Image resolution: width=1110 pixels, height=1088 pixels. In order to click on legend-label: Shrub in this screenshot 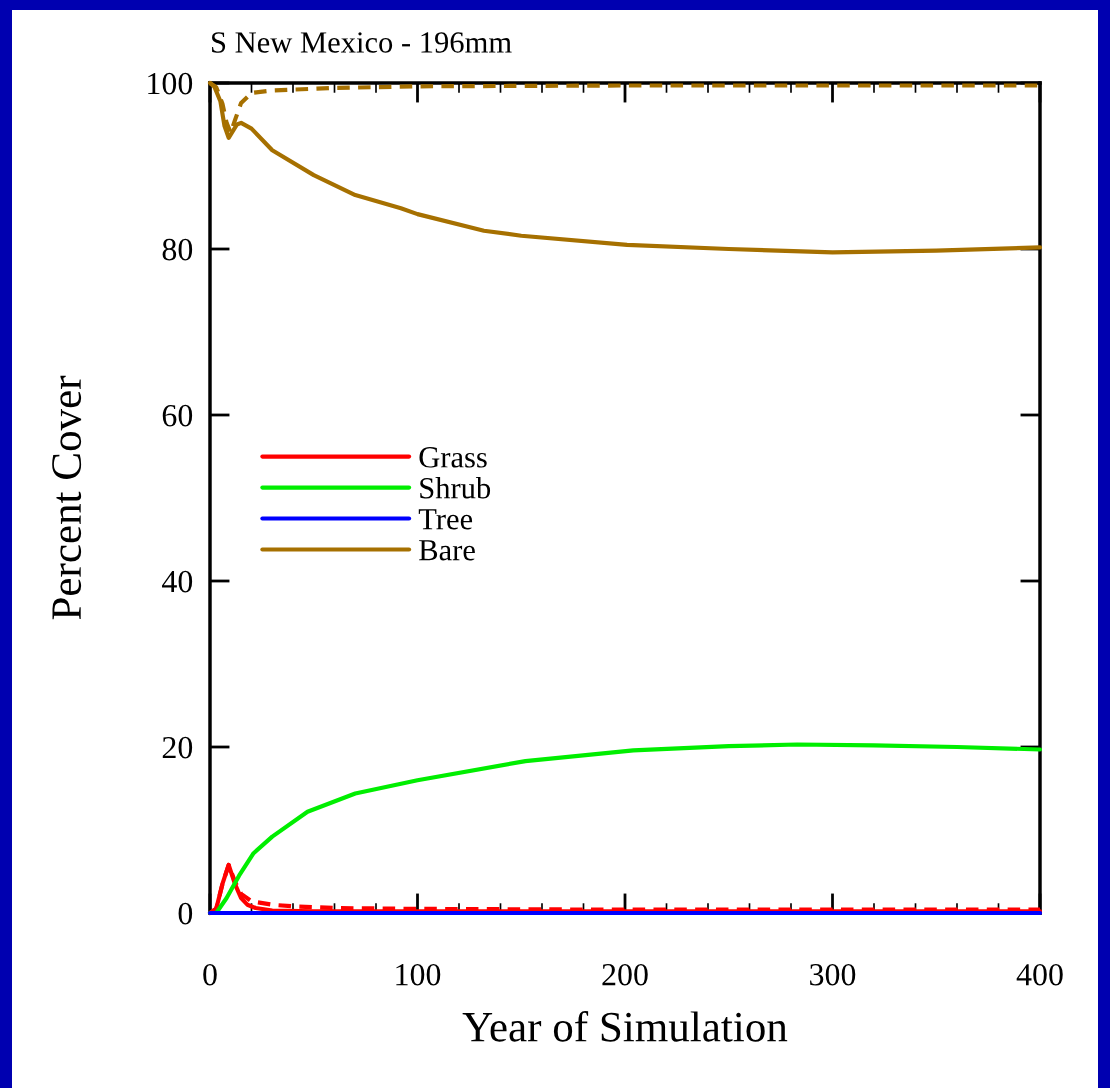, I will do `click(455, 488)`.